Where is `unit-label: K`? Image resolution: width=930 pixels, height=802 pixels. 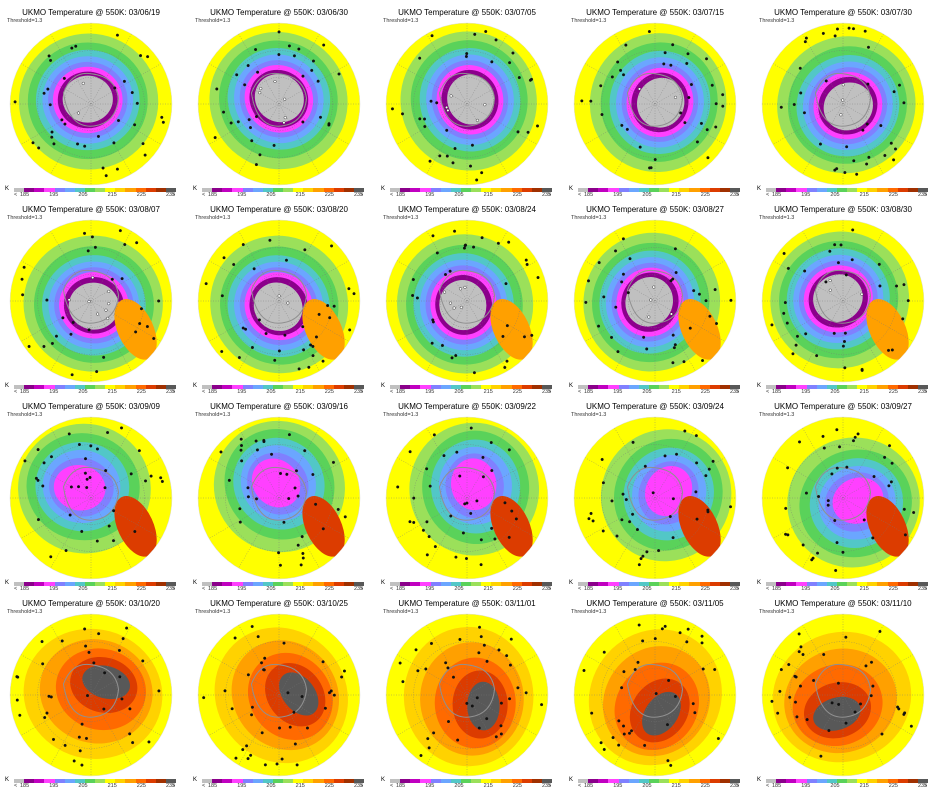 unit-label: K is located at coordinates (383, 189).